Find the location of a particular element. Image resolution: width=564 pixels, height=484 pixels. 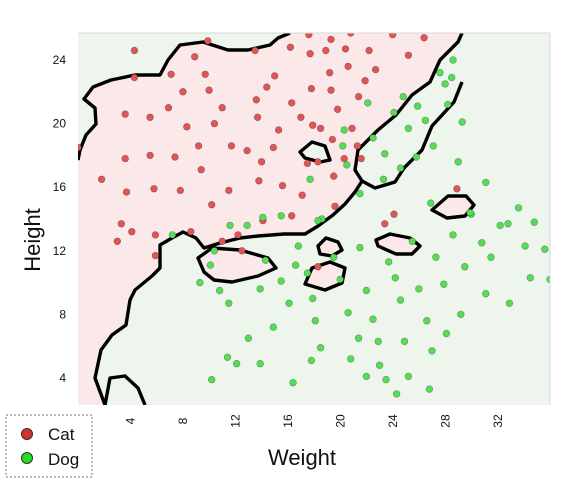

y-tick-label-2: 12 is located at coordinates (60, 251).